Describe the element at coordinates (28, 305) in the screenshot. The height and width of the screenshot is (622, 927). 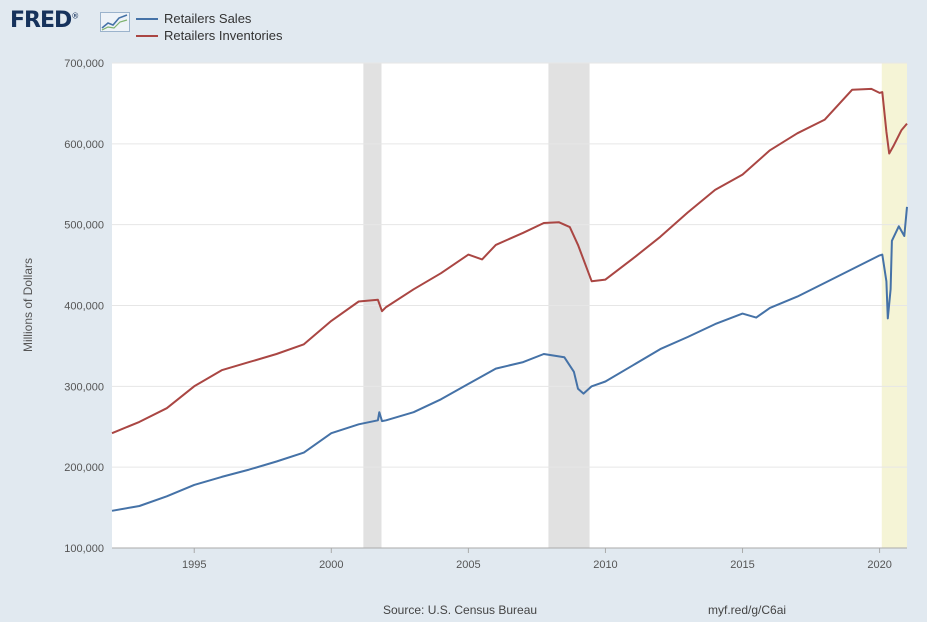
I see `y-axis-title: Millions of Dollars` at that location.